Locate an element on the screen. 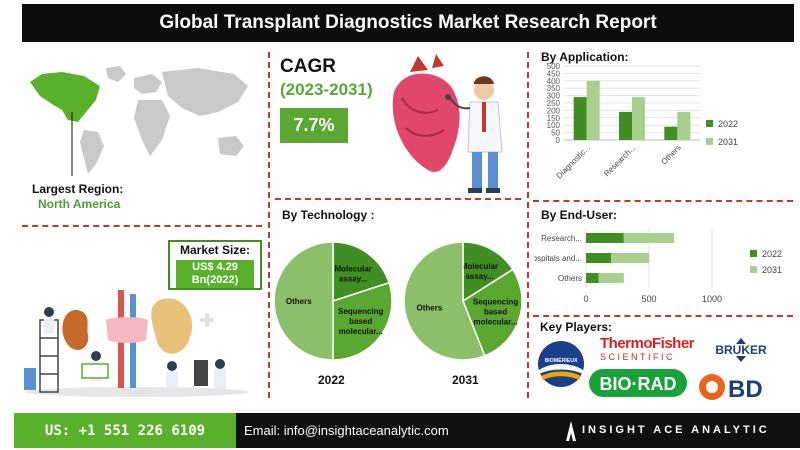 This screenshot has width=800, height=450. market-size-year: Bn(2022) is located at coordinates (215, 280).